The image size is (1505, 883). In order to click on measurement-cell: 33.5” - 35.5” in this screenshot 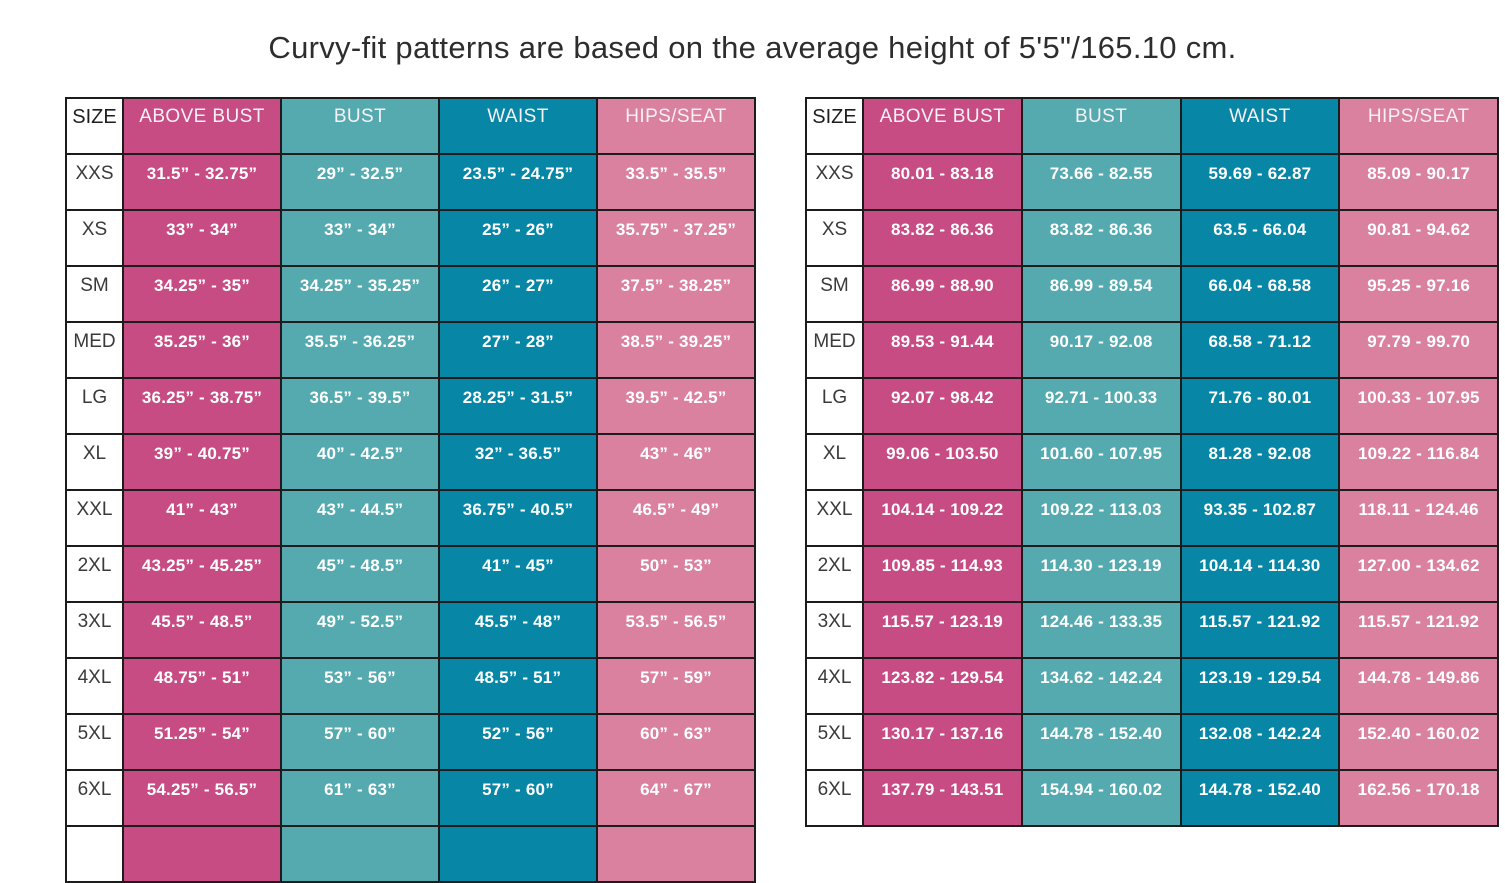, I will do `click(676, 182)`.